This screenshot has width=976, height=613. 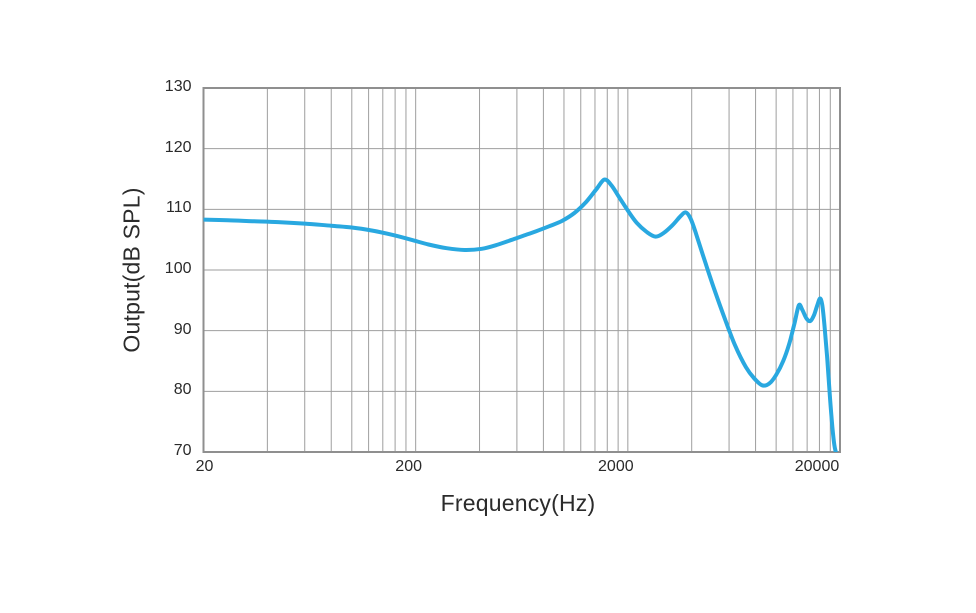 I want to click on y-tick-label: 110, so click(x=178, y=208).